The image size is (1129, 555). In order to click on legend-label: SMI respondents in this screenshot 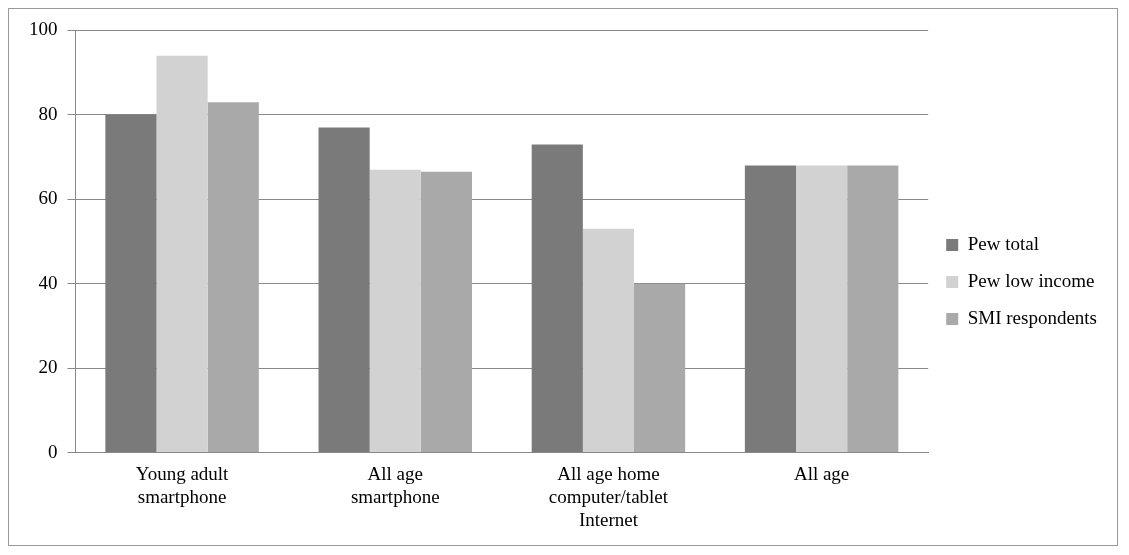, I will do `click(1032, 317)`.